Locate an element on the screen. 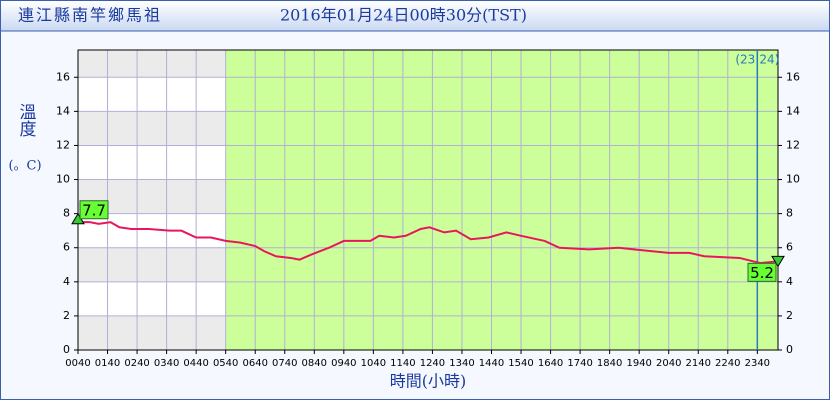 Image resolution: width=830 pixels, height=400 pixels. x-tick-label: 0840 is located at coordinates (314, 363).